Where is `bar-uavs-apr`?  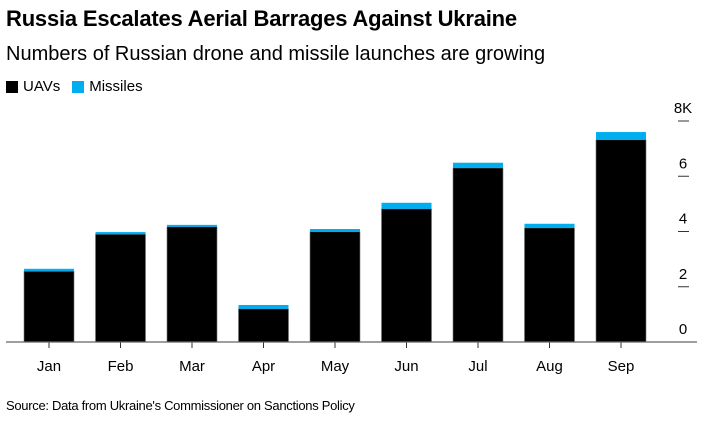 bar-uavs-apr is located at coordinates (263, 325).